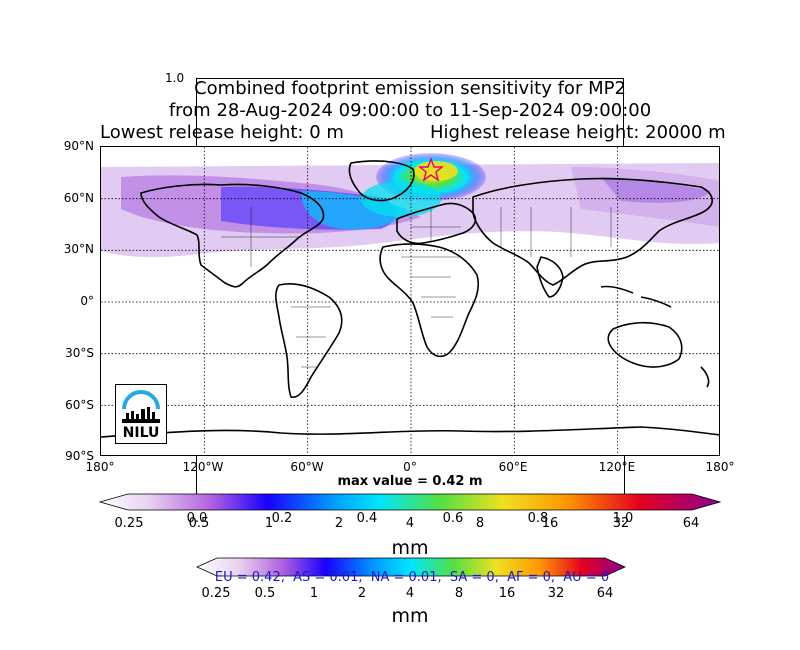 This screenshot has height=650, width=800. Describe the element at coordinates (78, 198) in the screenshot. I see `lat-label-60n: 60°N` at that location.